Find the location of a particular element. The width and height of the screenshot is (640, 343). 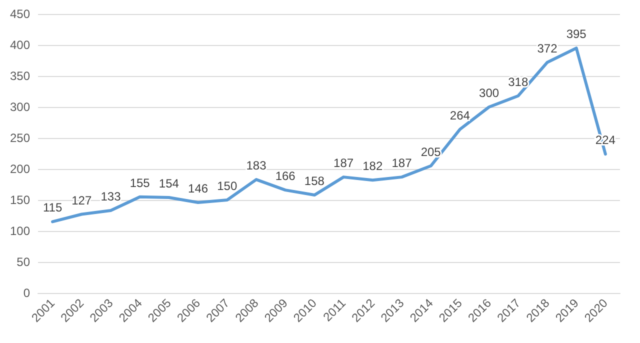

y-tick-label: 450 is located at coordinates (20, 14).